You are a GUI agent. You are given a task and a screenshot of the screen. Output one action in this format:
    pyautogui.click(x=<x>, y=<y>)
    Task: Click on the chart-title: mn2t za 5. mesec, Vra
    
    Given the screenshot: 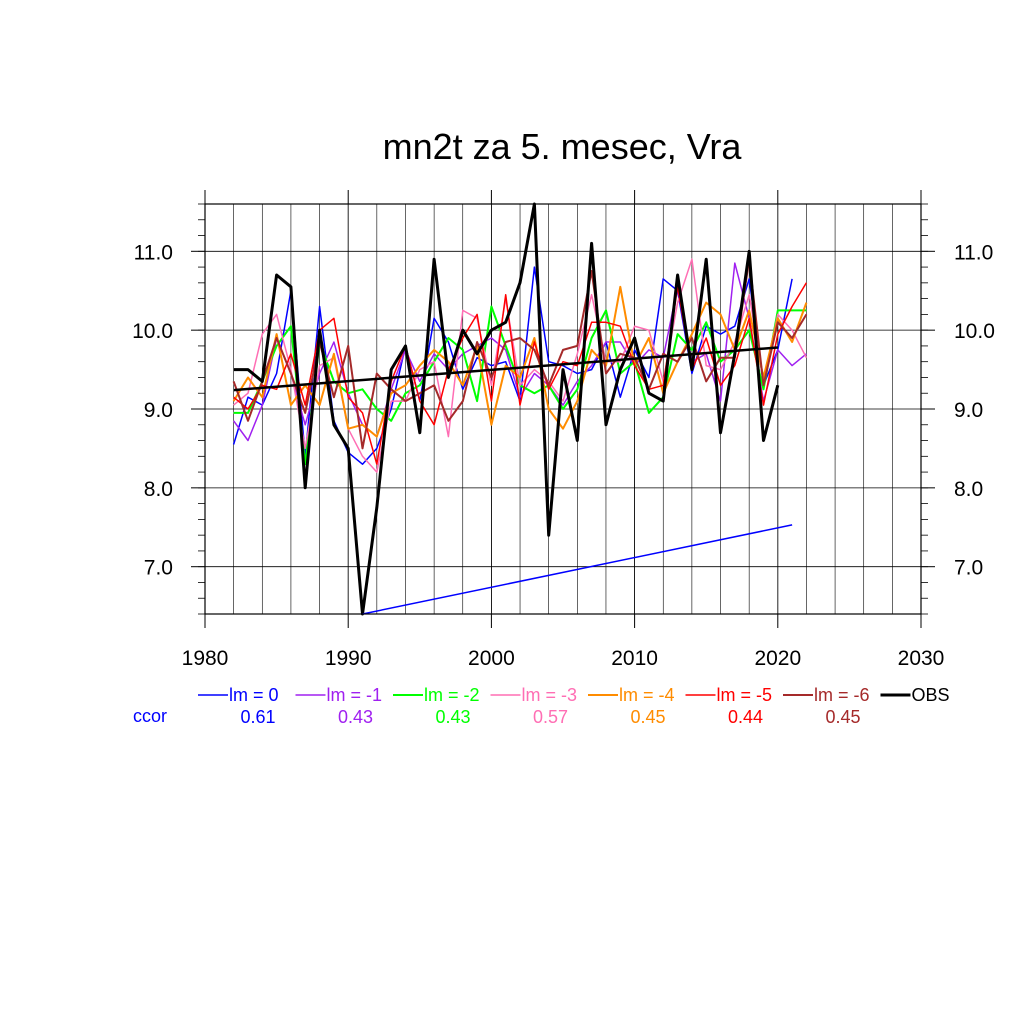 What is the action you would take?
    pyautogui.click(x=563, y=146)
    